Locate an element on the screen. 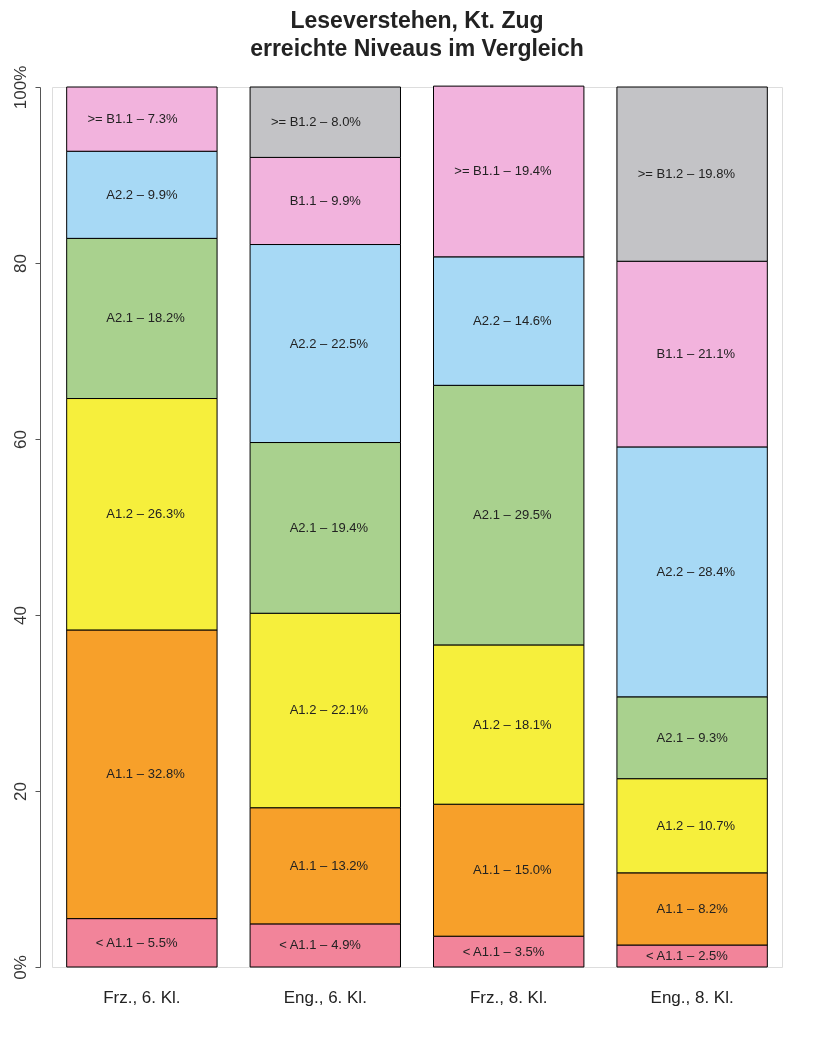 This screenshot has height=1043, width=840. y-tick-label: 40 is located at coordinates (20, 615).